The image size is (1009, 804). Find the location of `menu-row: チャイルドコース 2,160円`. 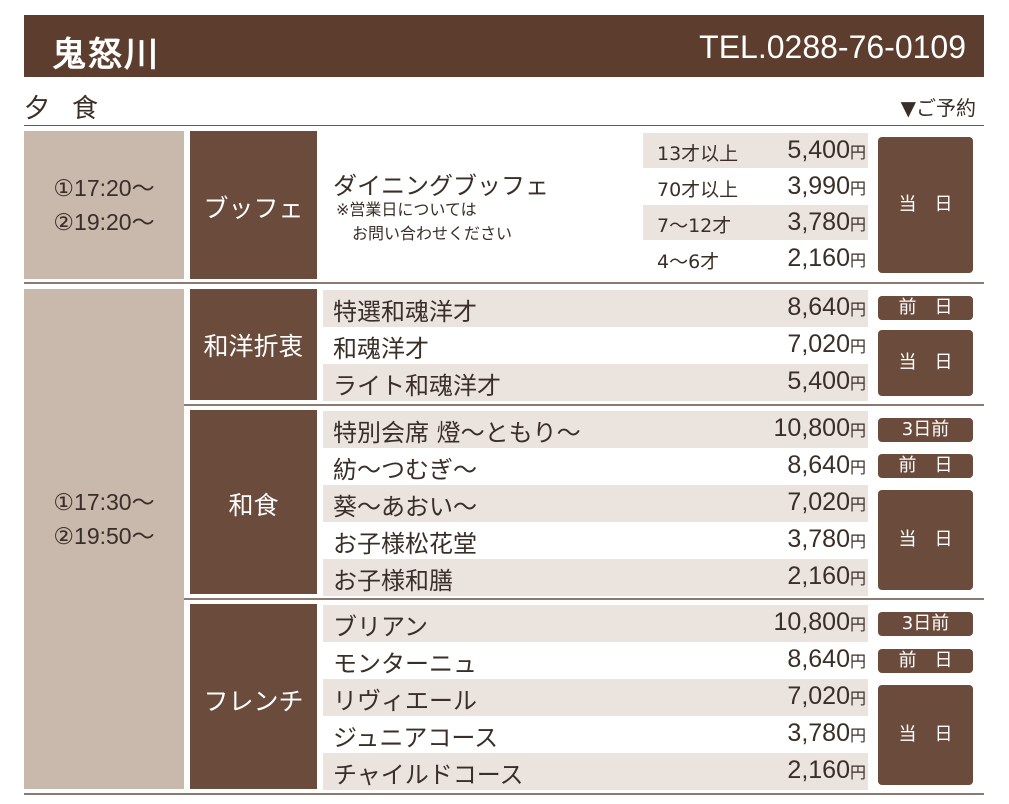

menu-row: チャイルドコース 2,160円 is located at coordinates (595, 771).